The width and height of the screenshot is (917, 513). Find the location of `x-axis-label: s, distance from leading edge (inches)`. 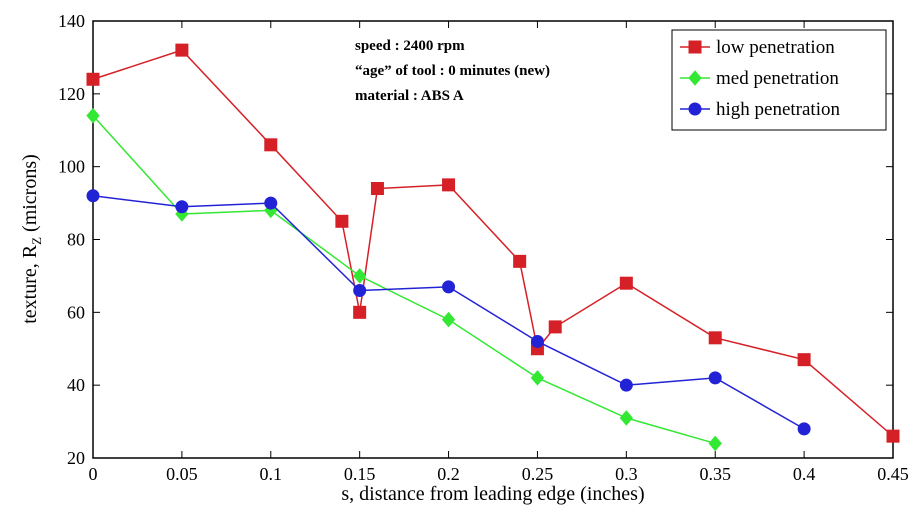

x-axis-label: s, distance from leading edge (inches) is located at coordinates (492, 494).